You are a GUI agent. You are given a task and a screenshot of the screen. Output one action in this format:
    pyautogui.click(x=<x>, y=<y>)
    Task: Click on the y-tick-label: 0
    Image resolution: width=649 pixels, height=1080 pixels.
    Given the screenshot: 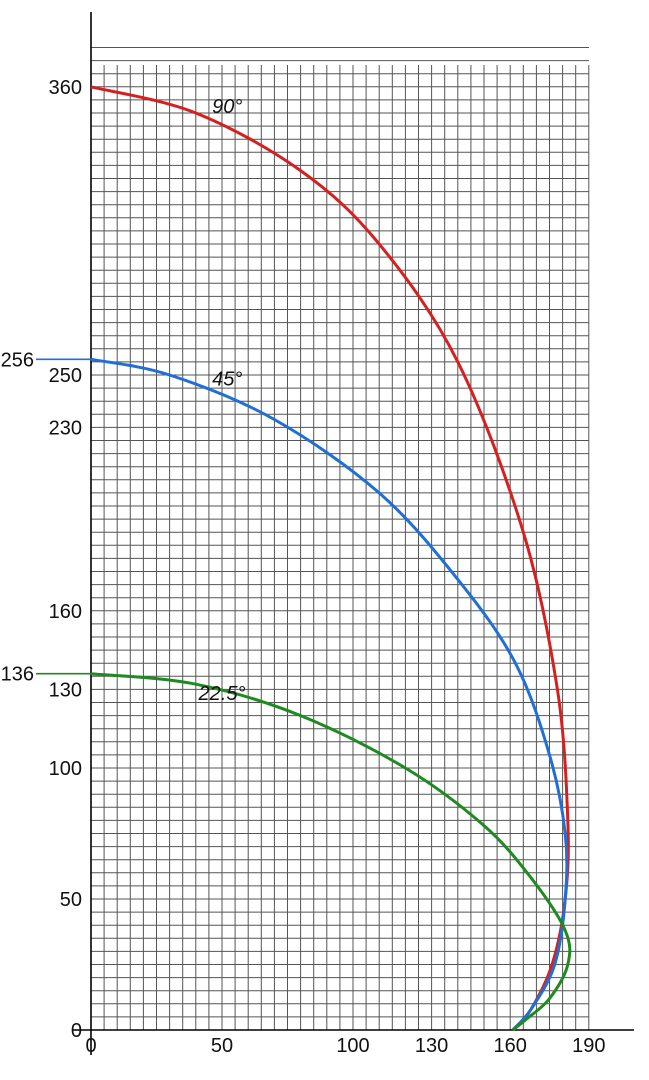 What is the action you would take?
    pyautogui.click(x=76, y=1031)
    